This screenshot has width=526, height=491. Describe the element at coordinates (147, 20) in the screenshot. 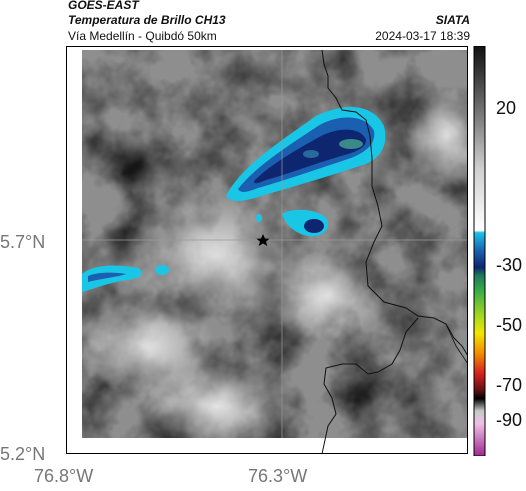

I see `product-title: Temperatura de Brillo CH13` at that location.